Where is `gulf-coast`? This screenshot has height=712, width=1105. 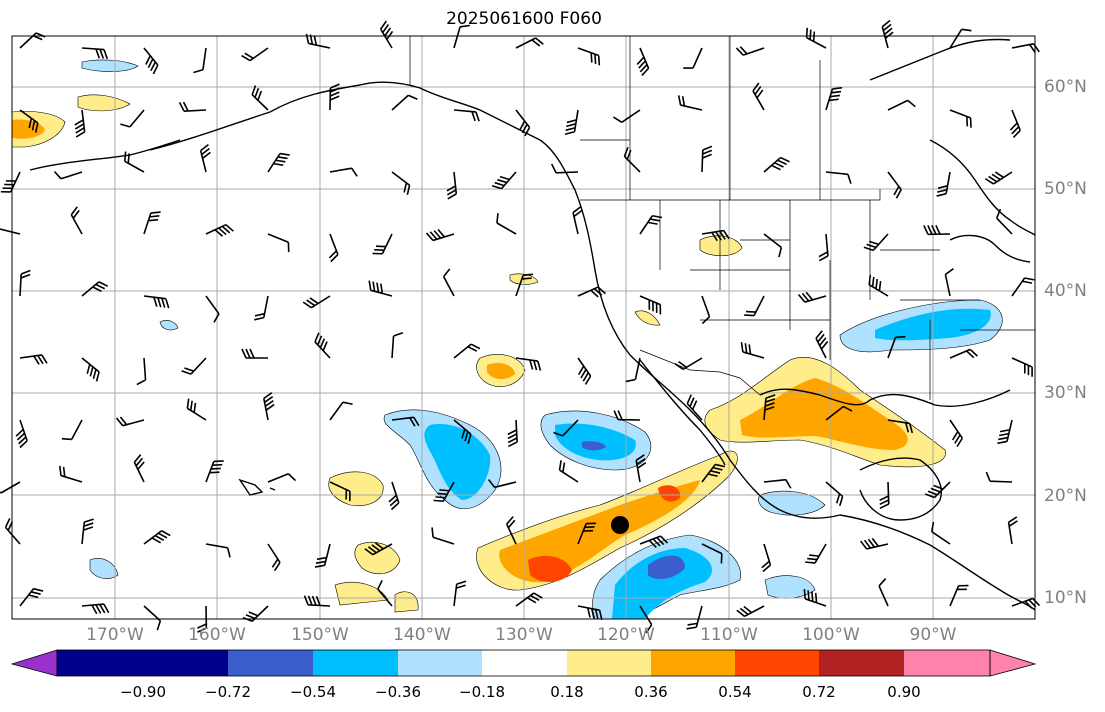 gulf-coast is located at coordinates (885, 397).